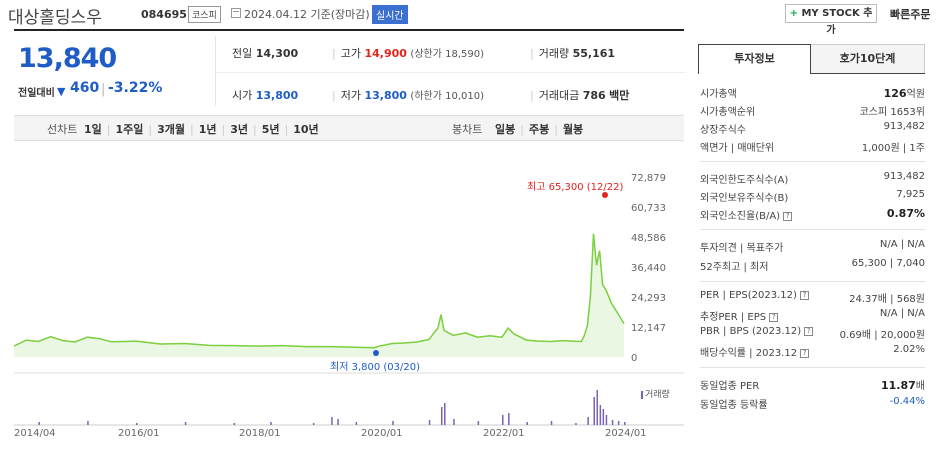  What do you see at coordinates (215, 71) in the screenshot?
I see `summary-divider` at bounding box center [215, 71].